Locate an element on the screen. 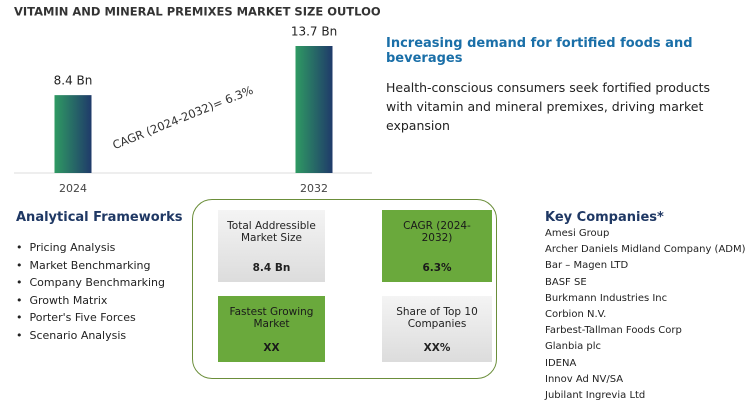 The height and width of the screenshot is (410, 746). framework-item: Company Benchmarking is located at coordinates (99, 285).